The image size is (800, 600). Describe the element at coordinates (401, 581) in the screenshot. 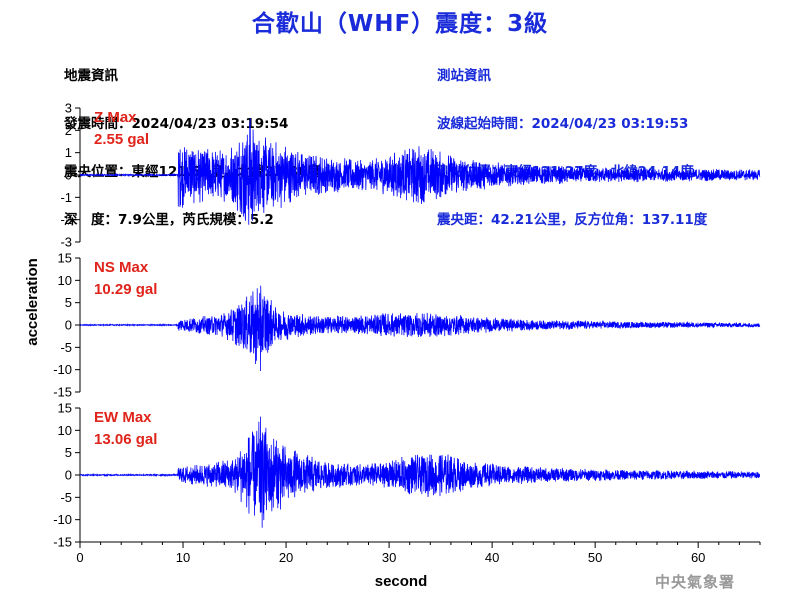

I see `x-axis-title: second` at that location.